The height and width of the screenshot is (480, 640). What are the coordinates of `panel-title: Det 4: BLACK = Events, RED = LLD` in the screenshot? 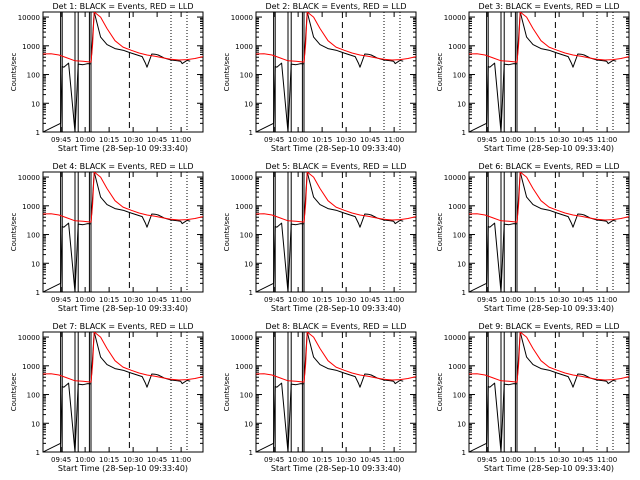 It's located at (123, 166).